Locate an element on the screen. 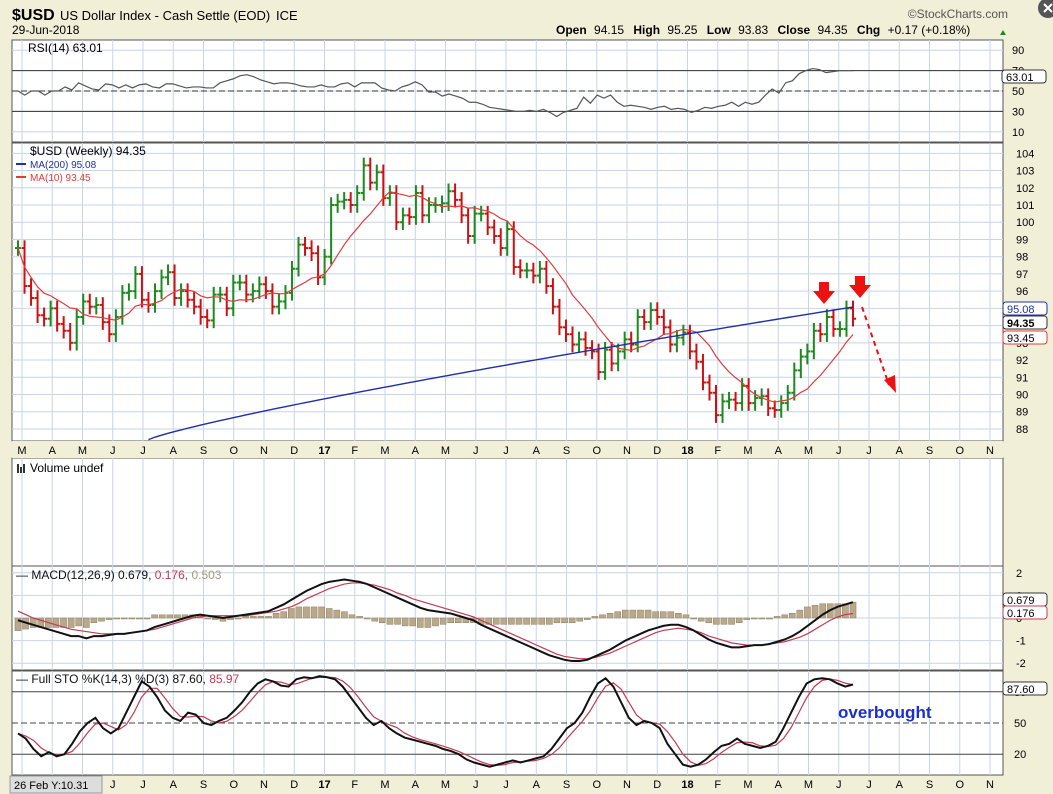 The width and height of the screenshot is (1053, 794). sto-tick-label: 50 is located at coordinates (1020, 724).